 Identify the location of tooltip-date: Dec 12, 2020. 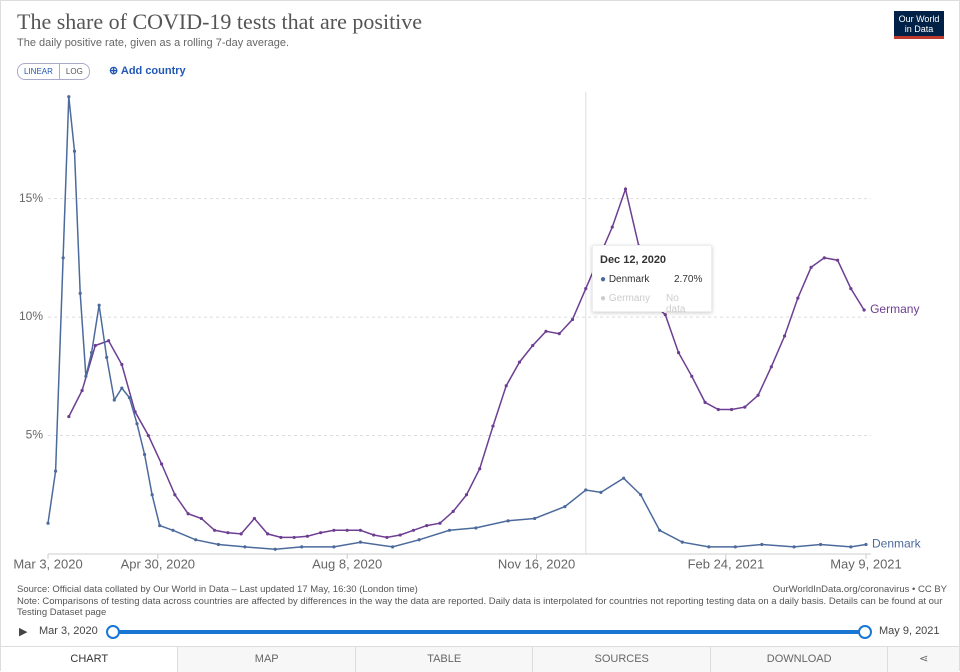
(633, 260).